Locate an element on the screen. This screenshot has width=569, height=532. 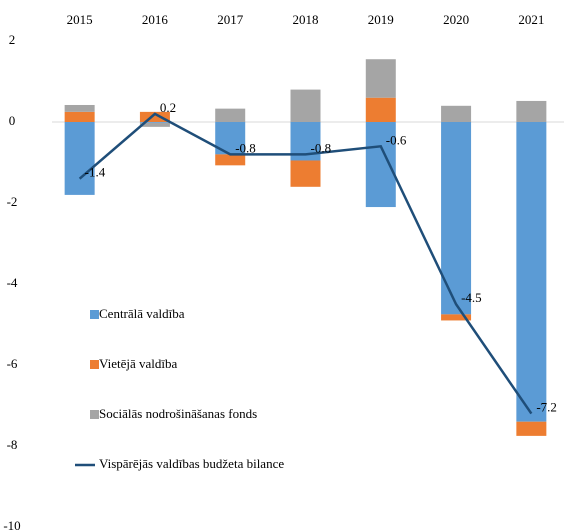
legend-label: Sociālās nodrošināšanas fonds is located at coordinates (178, 413).